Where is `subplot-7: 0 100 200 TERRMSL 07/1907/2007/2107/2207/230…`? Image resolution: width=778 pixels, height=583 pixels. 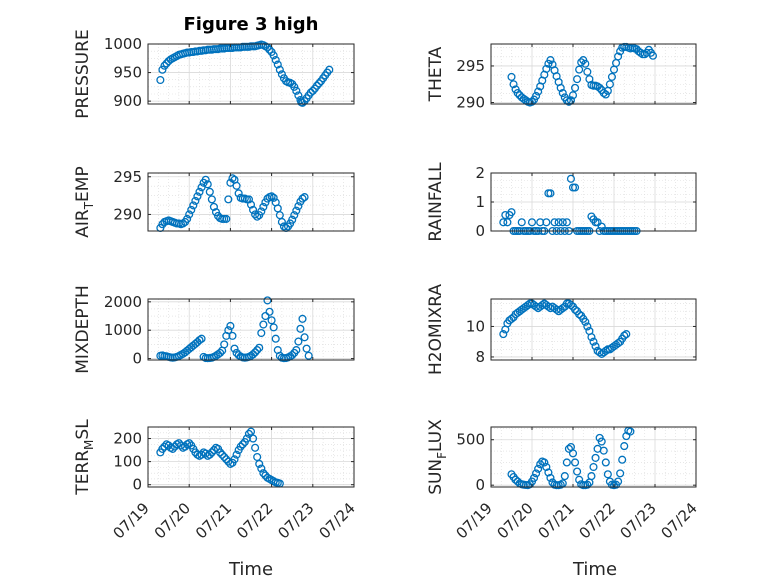
subplot-7: 0 100 200 TERRMSL 07/1907/2007/2107/2207/230… is located at coordinates (216, 481).